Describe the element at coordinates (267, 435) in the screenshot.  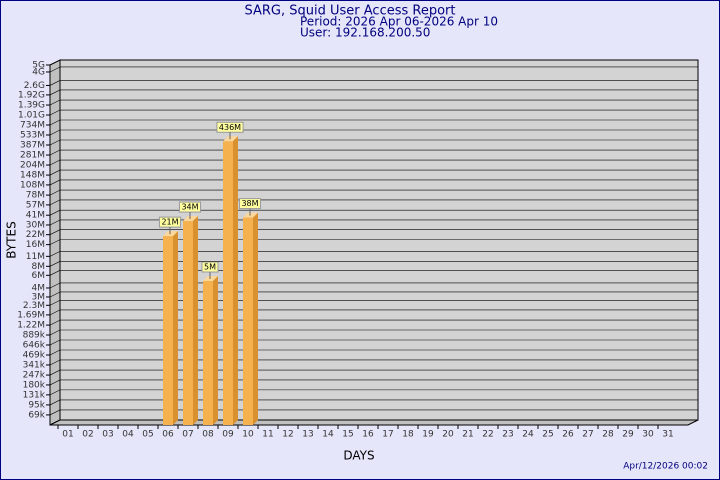
I see `x-tick-label: 11` at that location.